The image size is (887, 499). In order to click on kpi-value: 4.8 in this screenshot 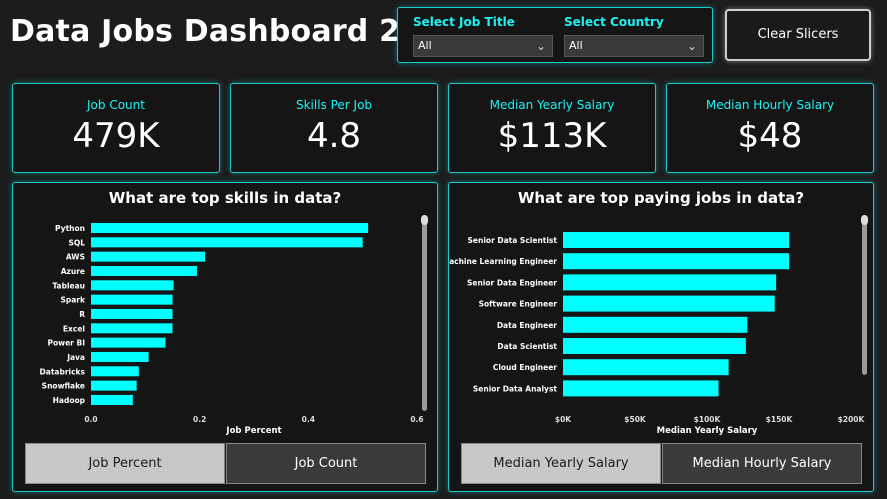, I will do `click(334, 136)`.